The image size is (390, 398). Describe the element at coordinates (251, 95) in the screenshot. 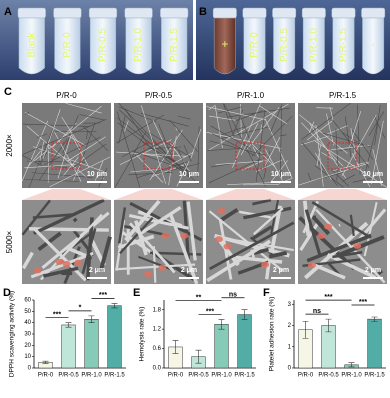

I see `column-header: P/R-1.0` at that location.